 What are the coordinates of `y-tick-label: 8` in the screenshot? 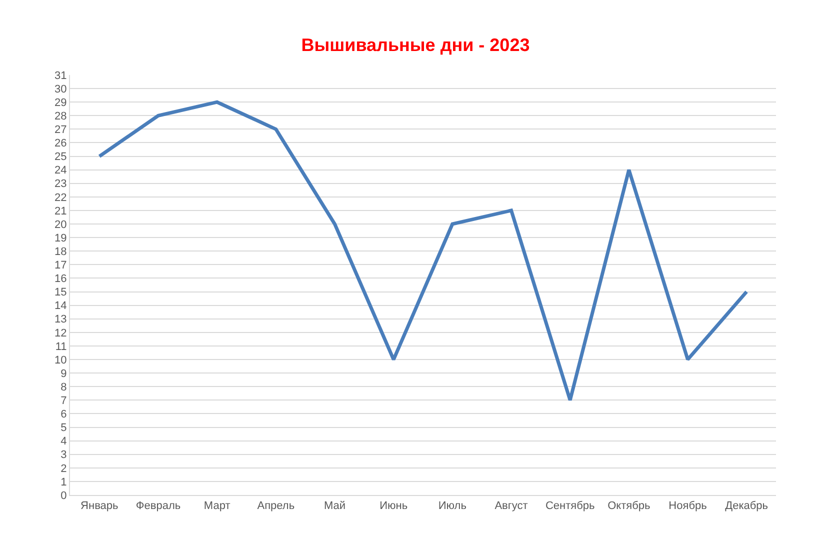 It's located at (63, 387).